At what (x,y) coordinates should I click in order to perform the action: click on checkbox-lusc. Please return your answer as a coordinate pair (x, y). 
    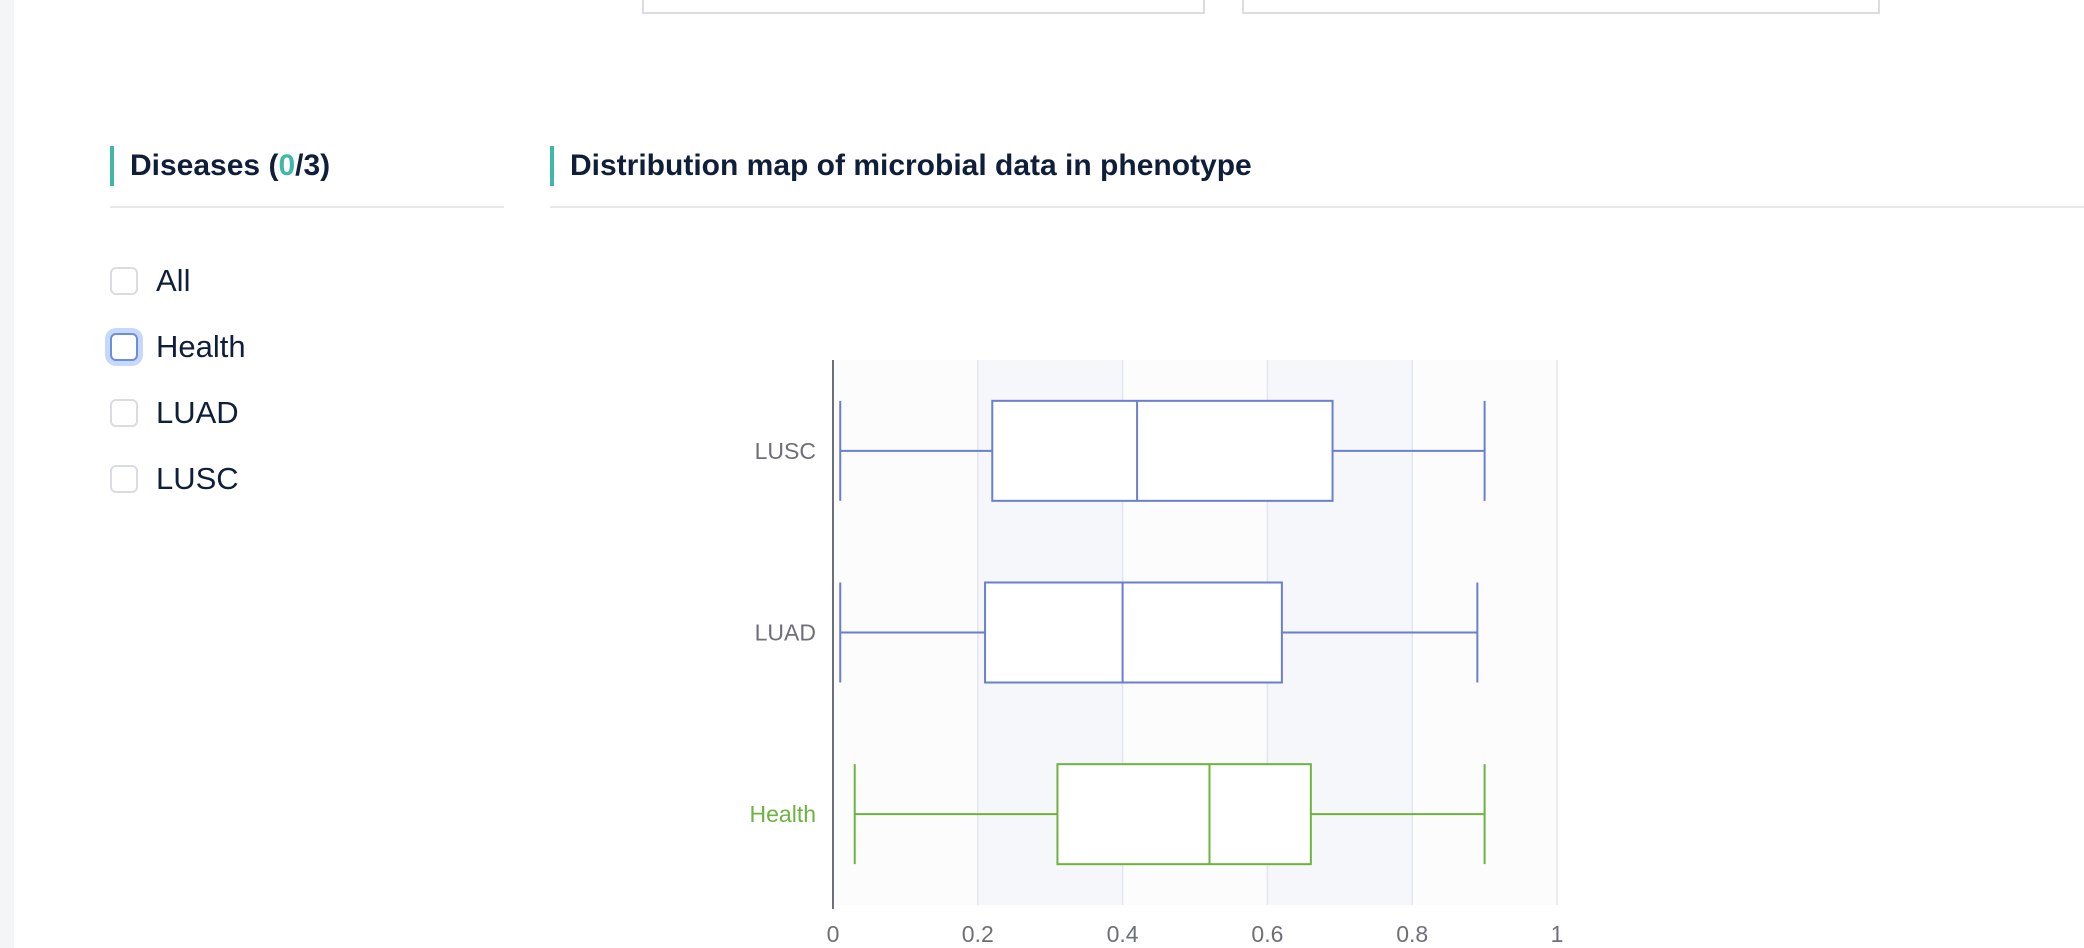
    Looking at the image, I should click on (124, 479).